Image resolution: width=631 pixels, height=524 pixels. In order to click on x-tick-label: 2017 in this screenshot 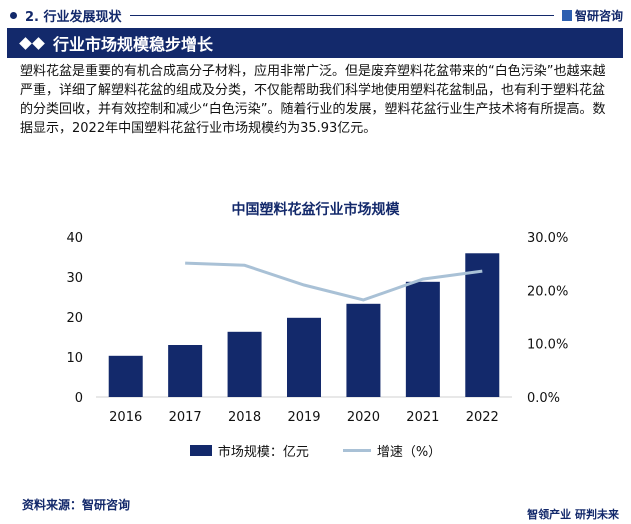, I will do `click(185, 417)`.